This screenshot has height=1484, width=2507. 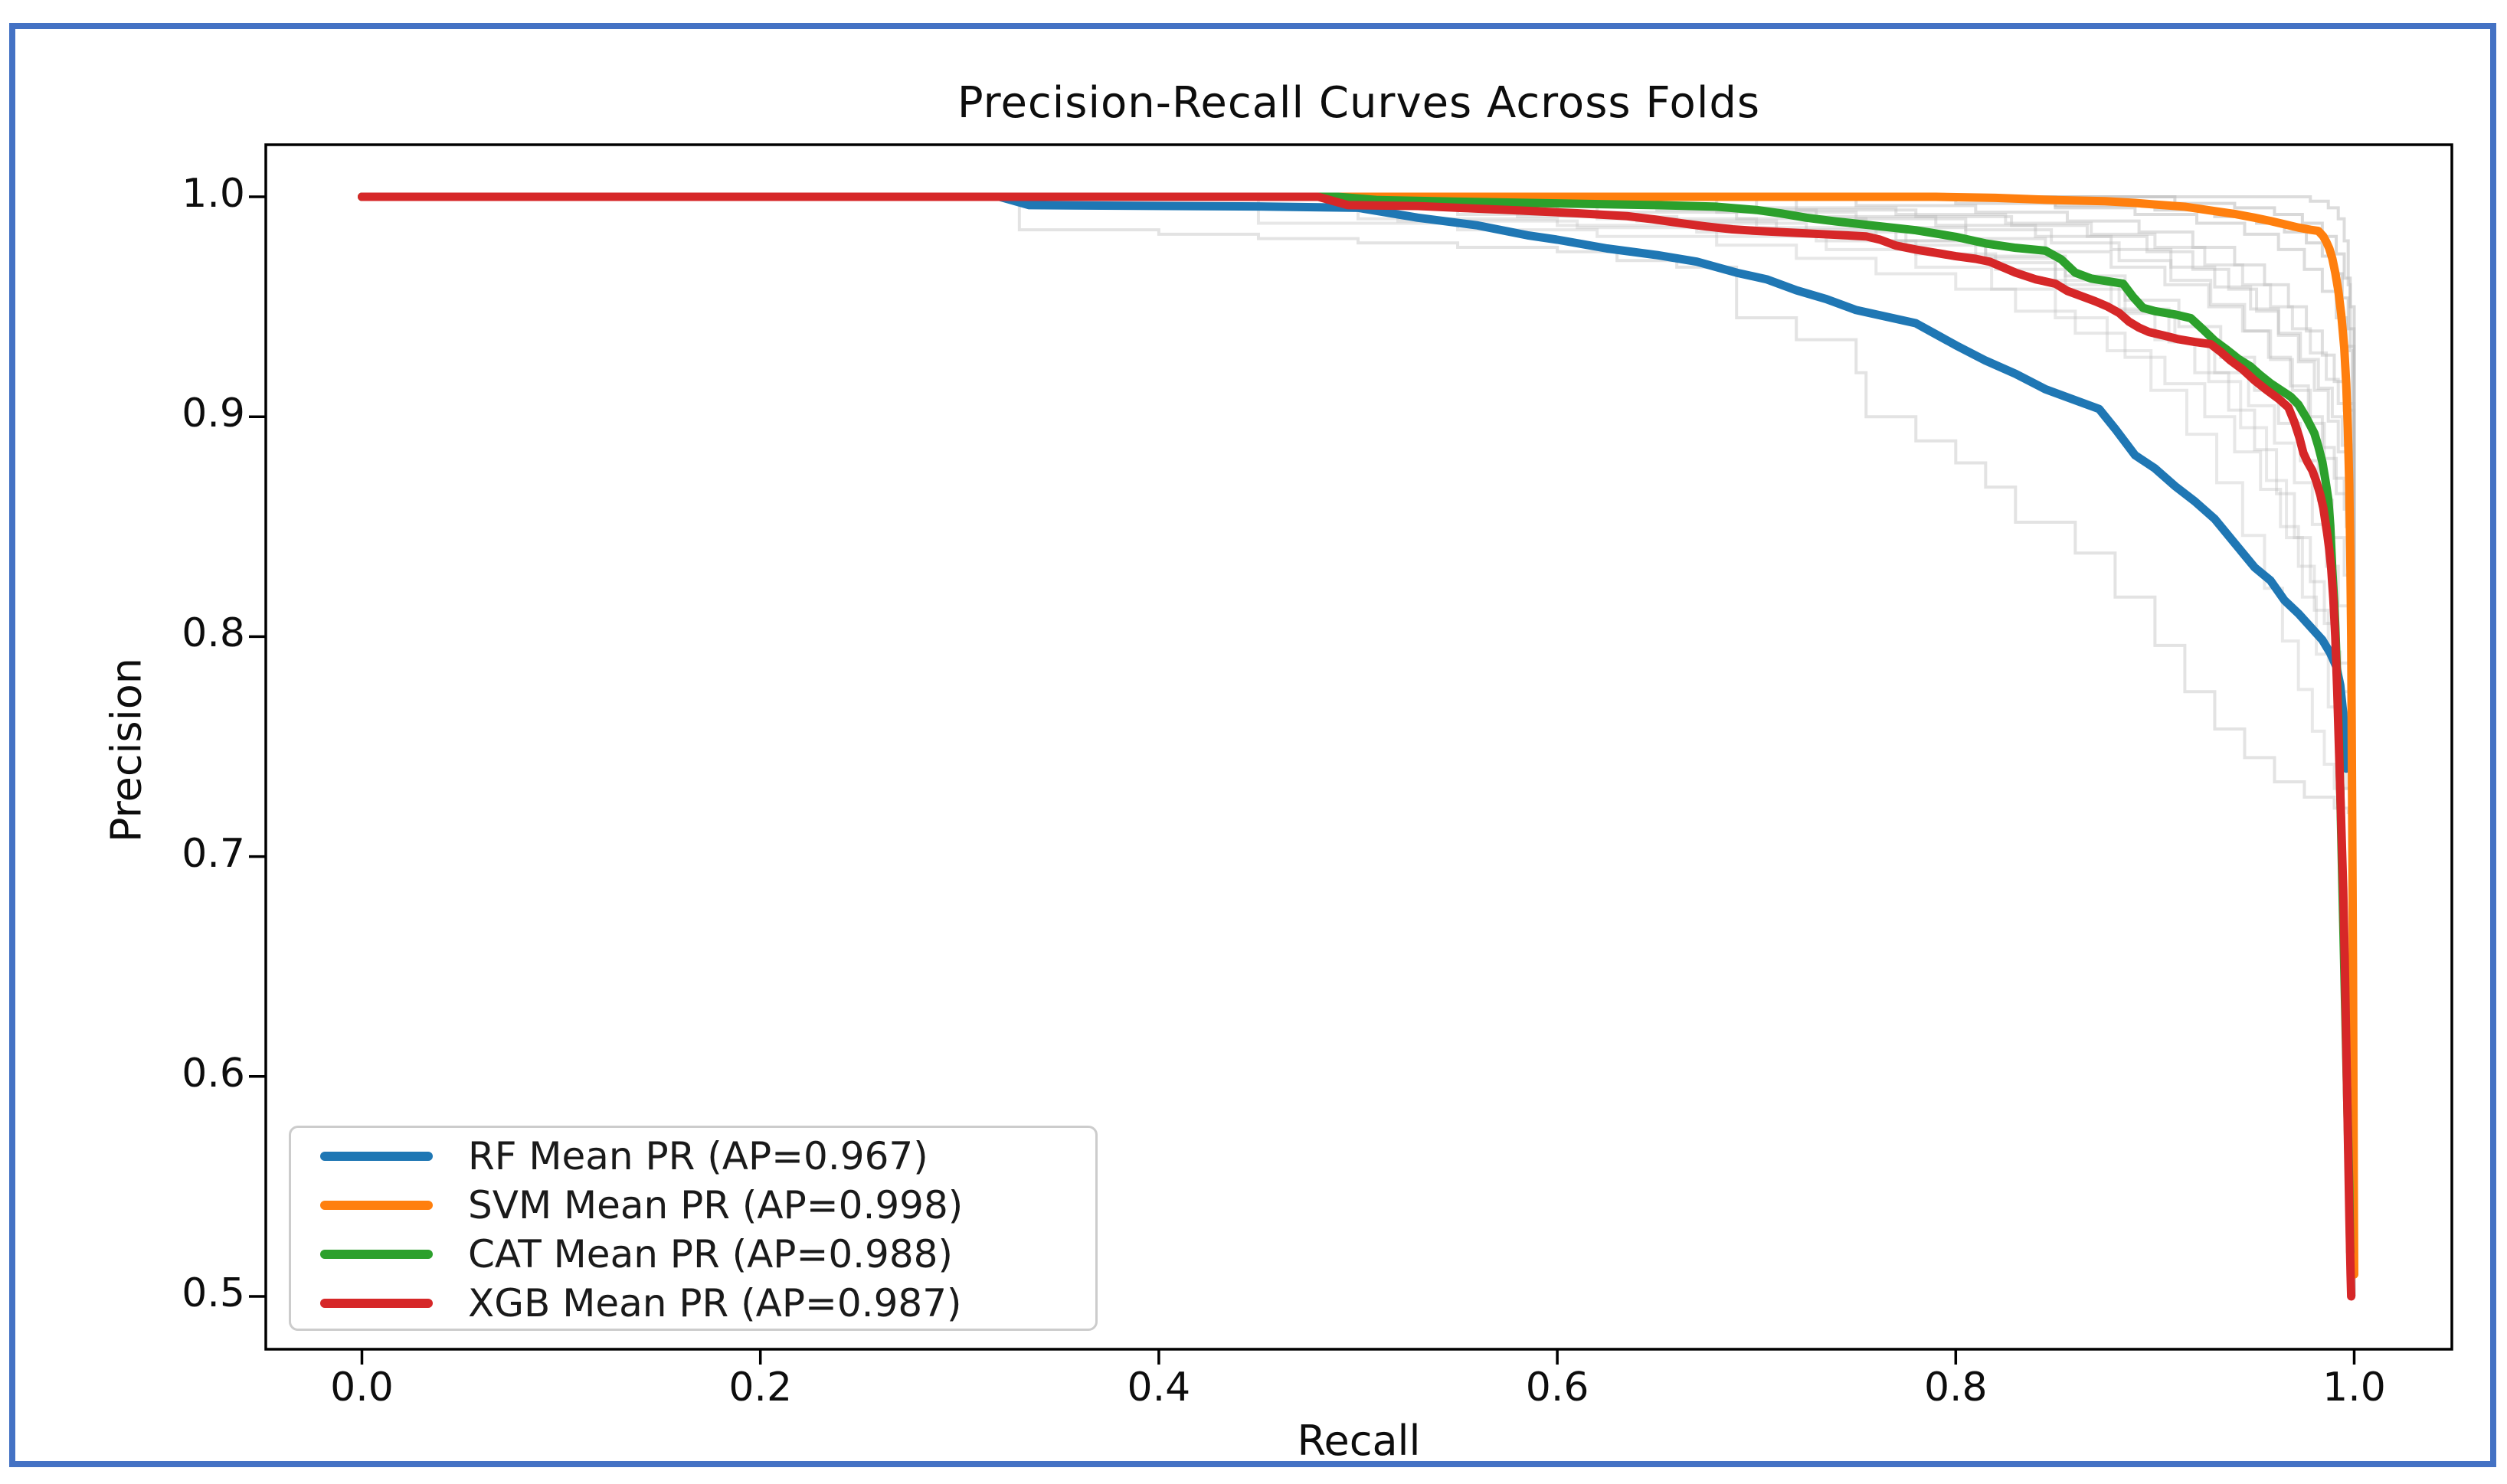 What do you see at coordinates (698, 1156) in the screenshot?
I see `legend-label: RF Mean PR (AP=0.967)` at bounding box center [698, 1156].